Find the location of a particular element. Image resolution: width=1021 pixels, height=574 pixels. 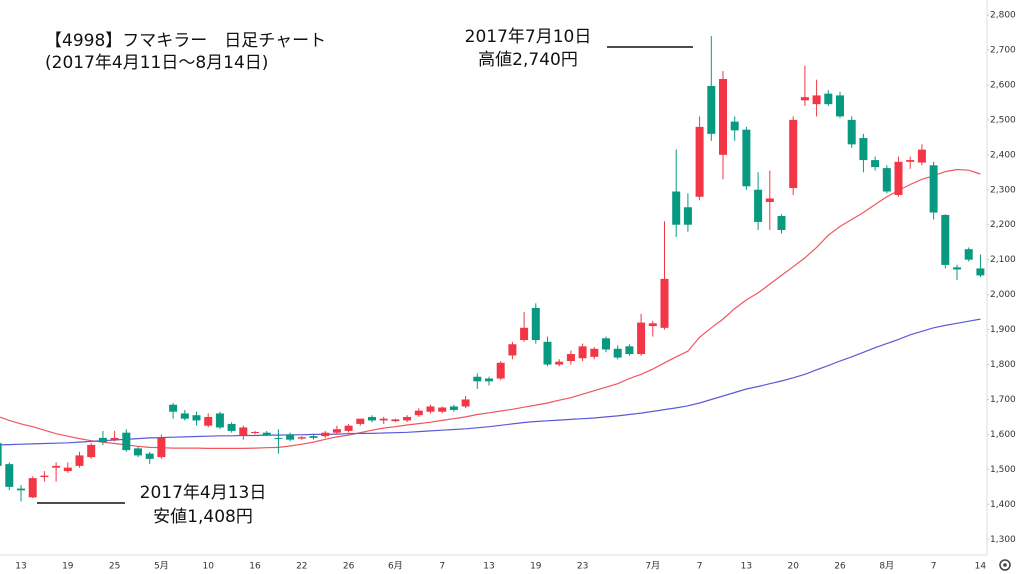

y-tick-label: 2,800 is located at coordinates (1003, 16).